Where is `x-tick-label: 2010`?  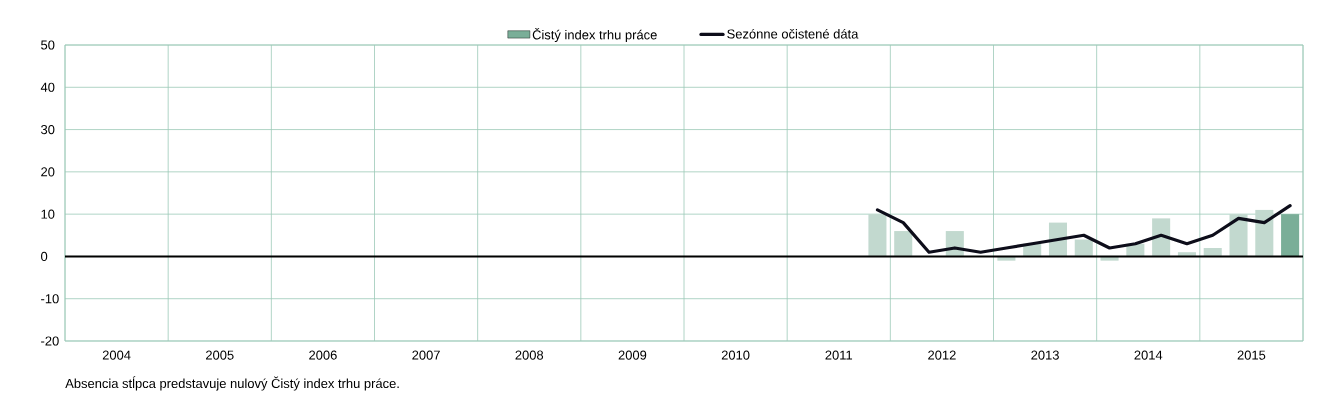
x-tick-label: 2010 is located at coordinates (735, 355).